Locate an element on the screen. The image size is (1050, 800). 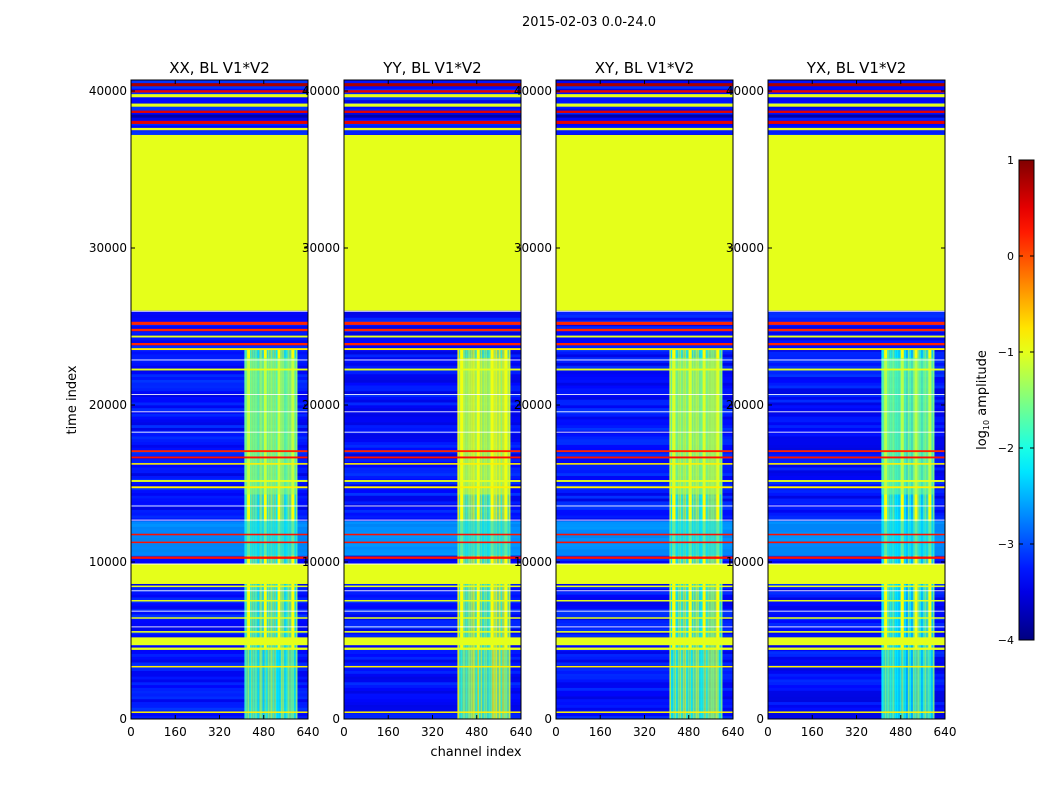
flagged-region is located at coordinates (219, 222).